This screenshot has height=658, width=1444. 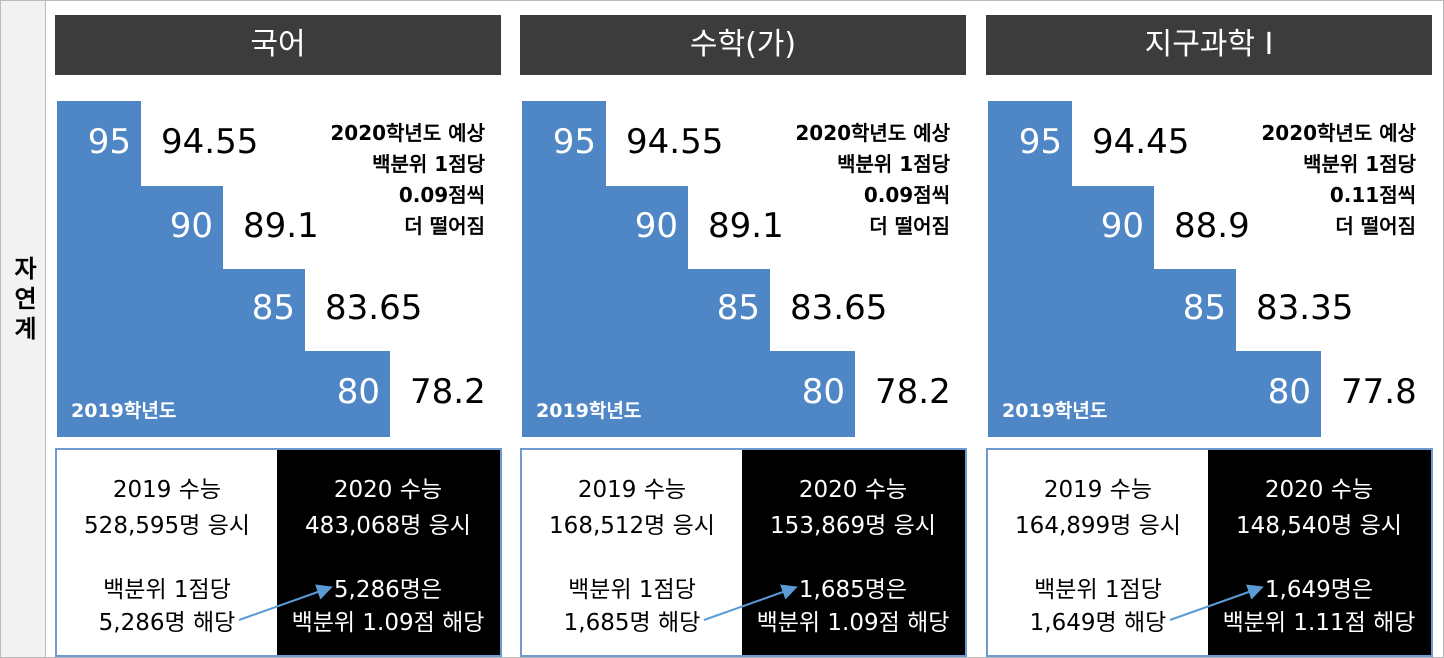 I want to click on side-column: 자연계, so click(x=23, y=329).